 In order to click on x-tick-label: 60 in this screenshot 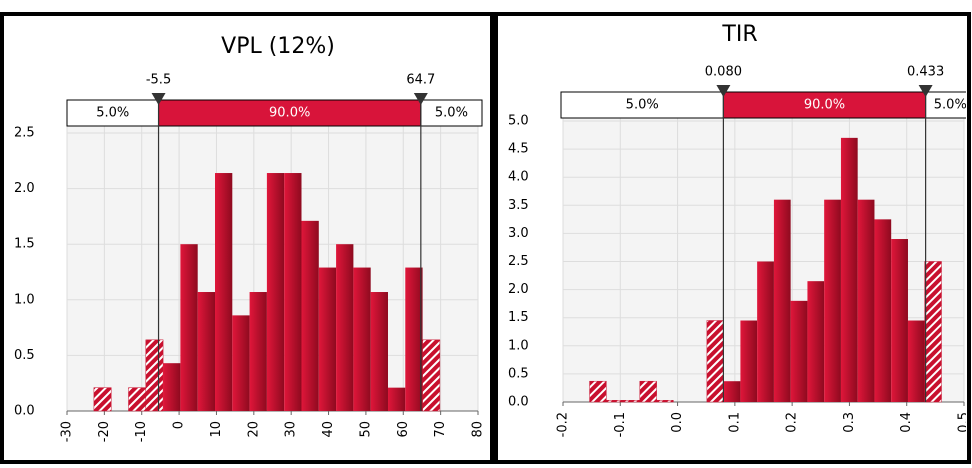, I will do `click(403, 429)`.